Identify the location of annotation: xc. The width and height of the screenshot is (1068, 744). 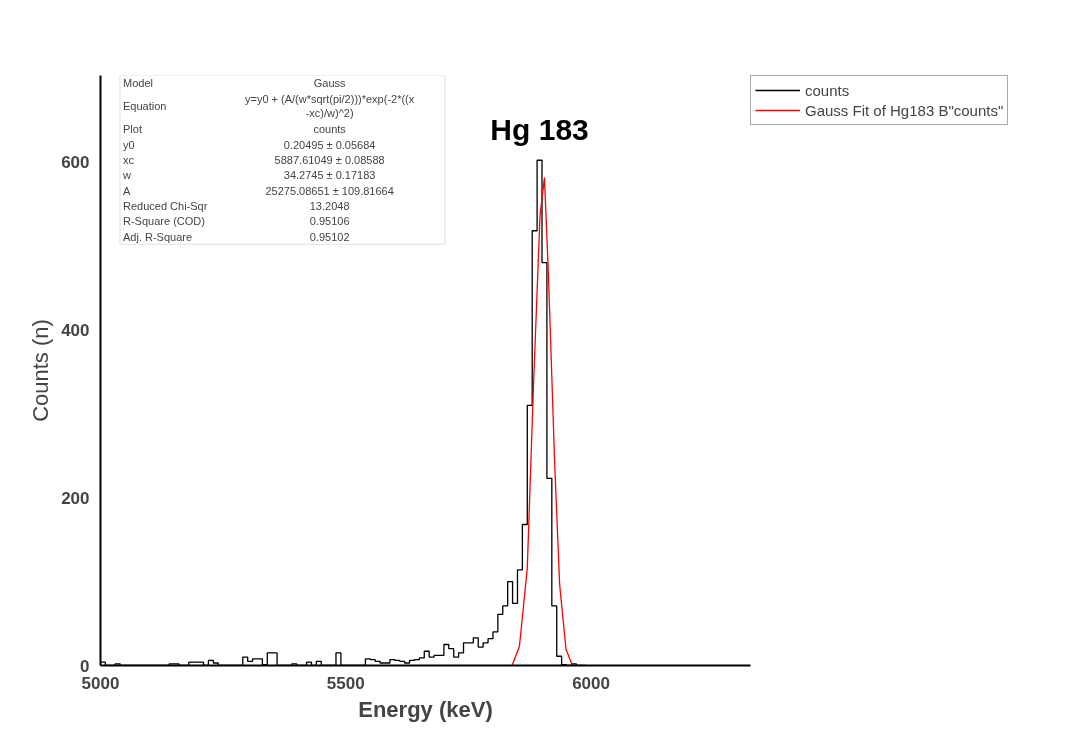
(129, 159).